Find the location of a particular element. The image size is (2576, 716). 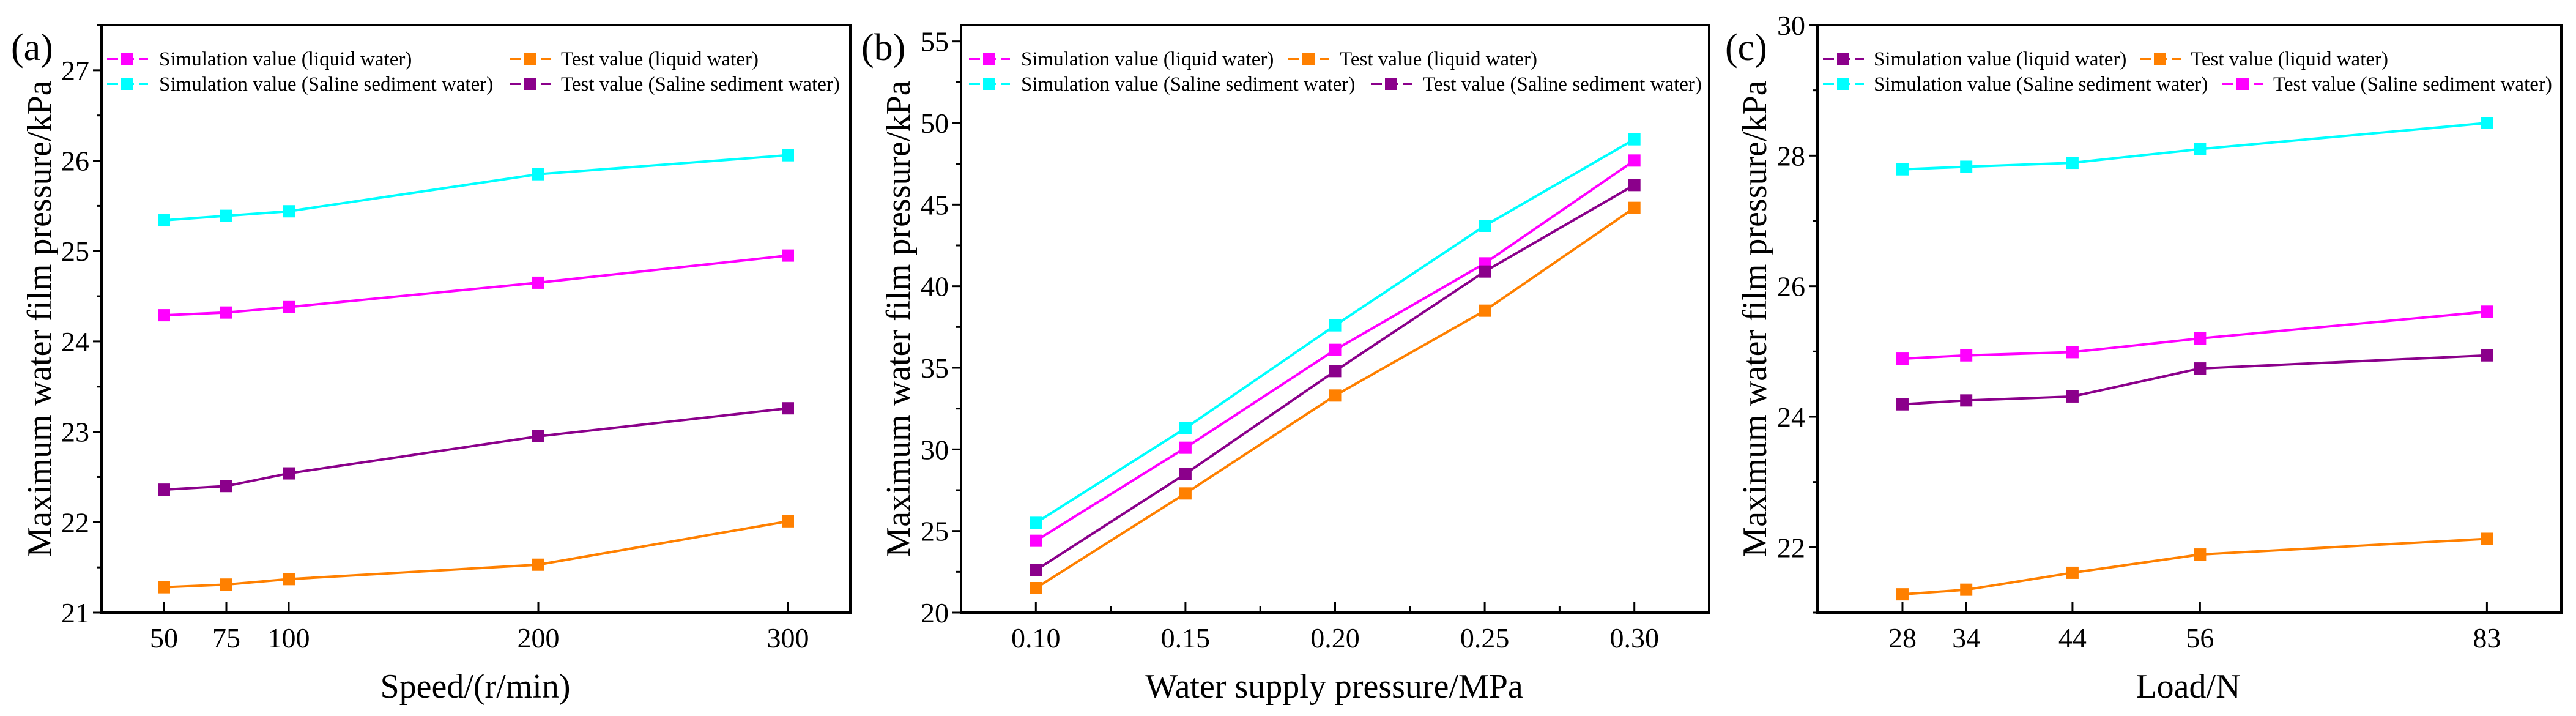

x-tick-label: 100 is located at coordinates (289, 638).